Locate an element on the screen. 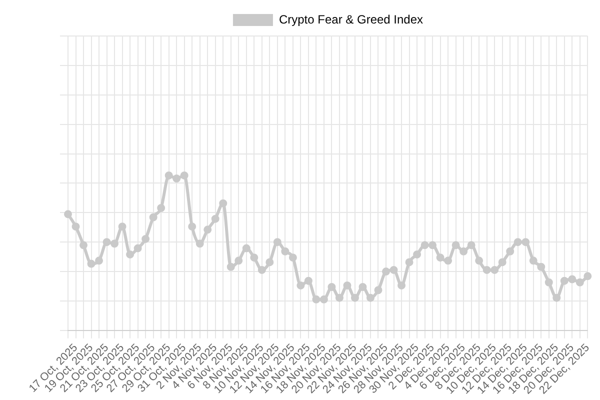 The width and height of the screenshot is (600, 400). legend-label: Crypto Fear & Greed Index is located at coordinates (351, 19).